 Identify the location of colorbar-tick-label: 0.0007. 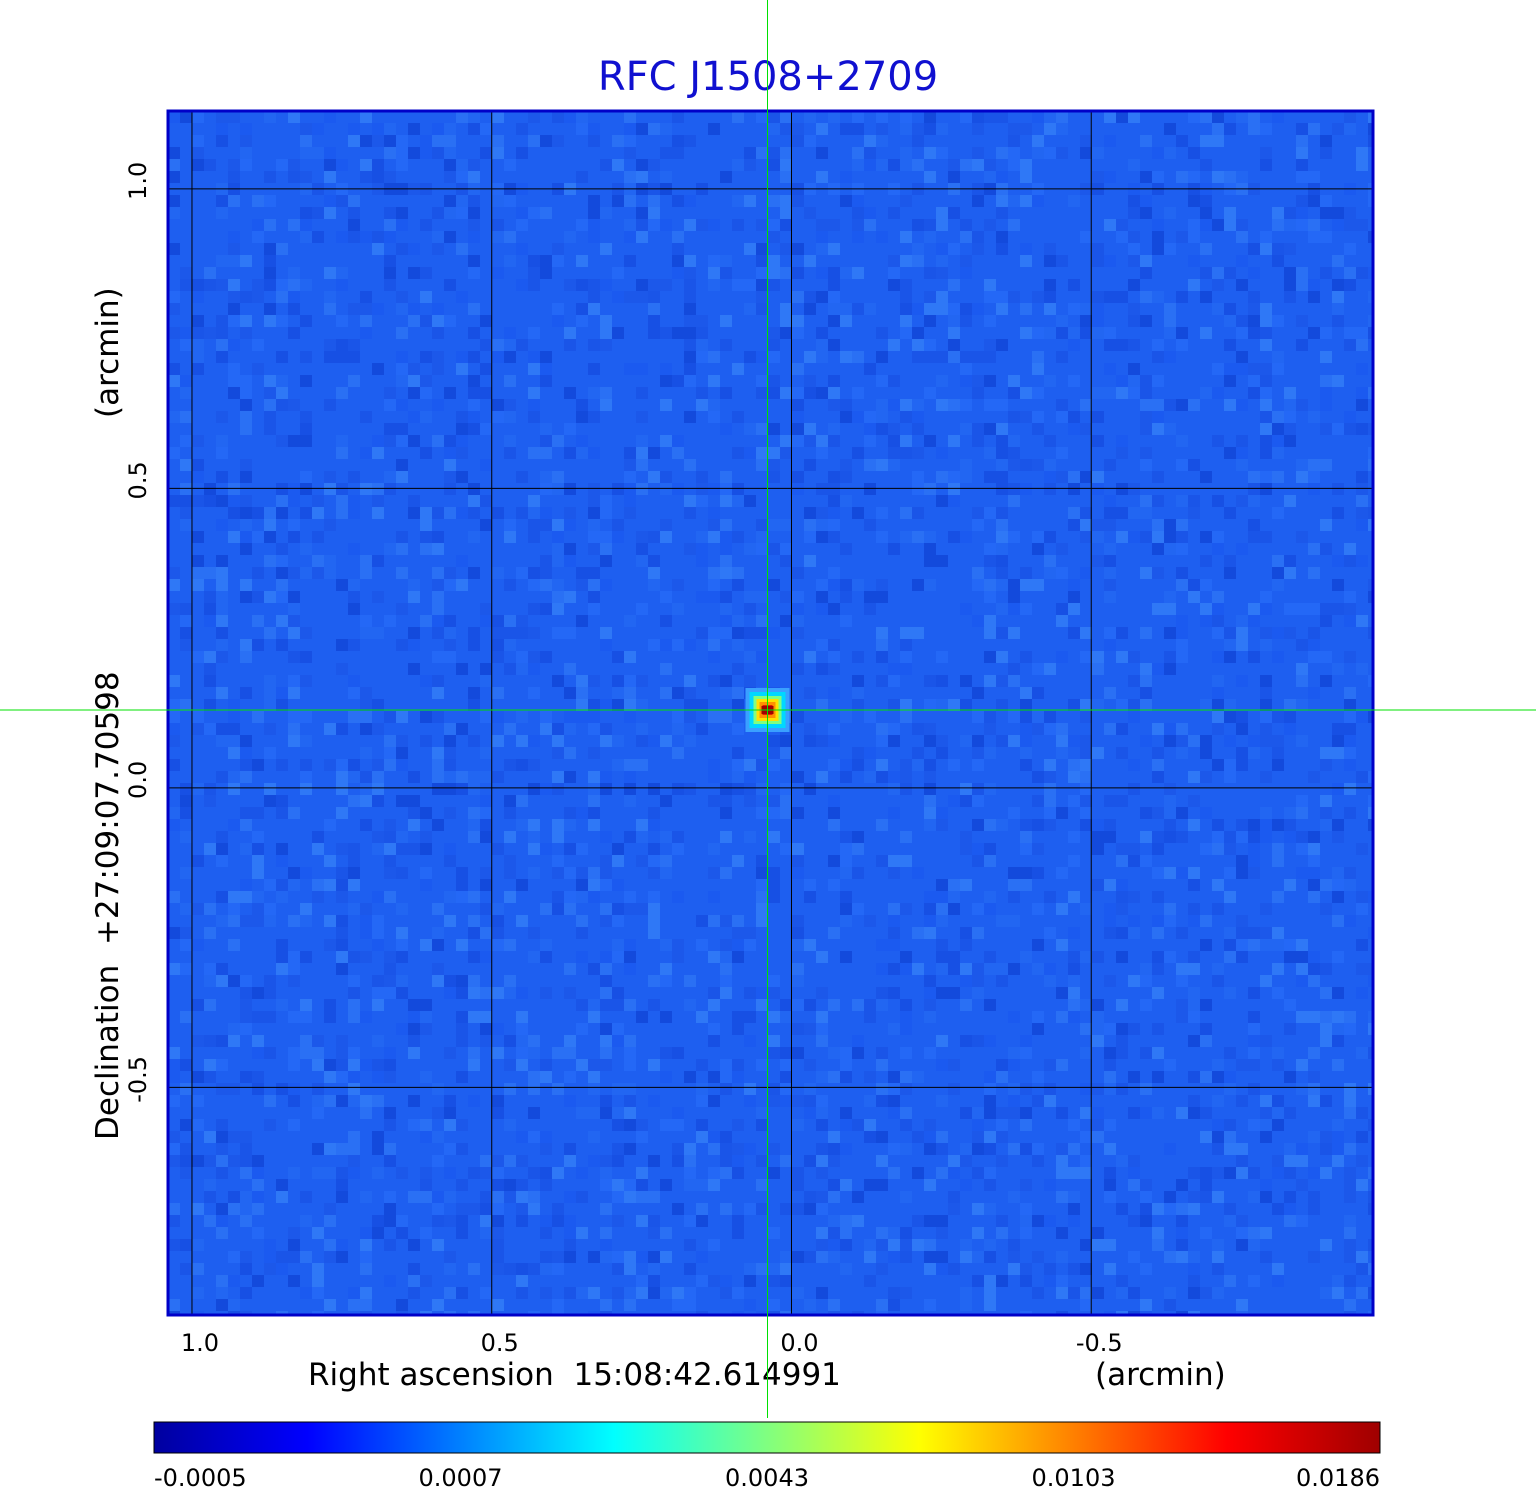
(461, 1478).